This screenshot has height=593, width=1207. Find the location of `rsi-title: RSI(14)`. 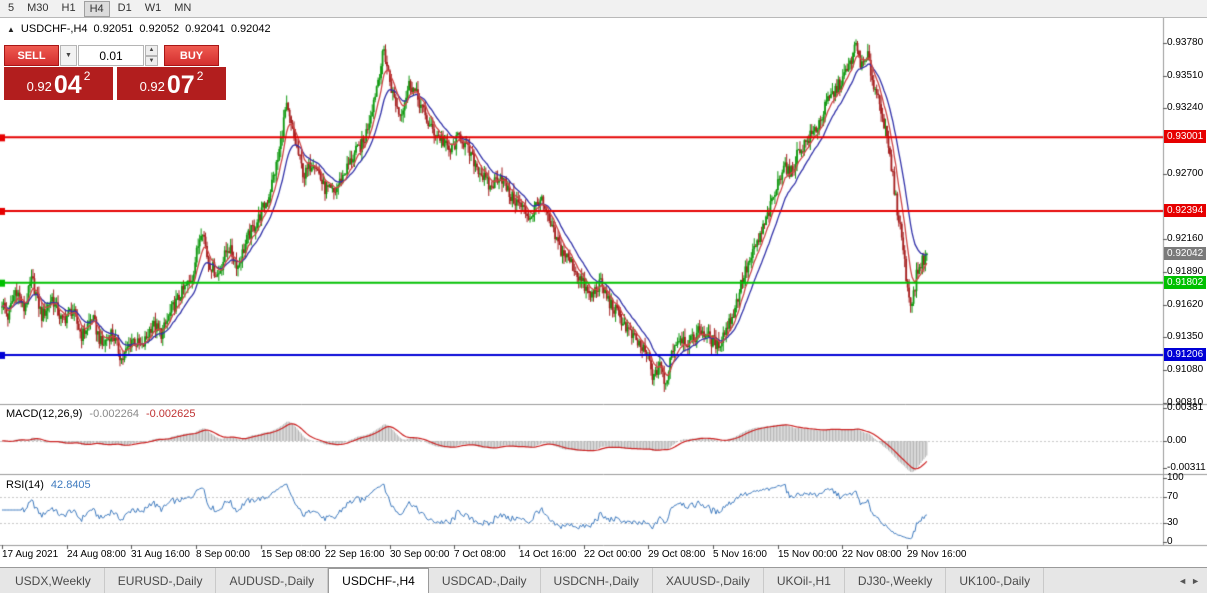

rsi-title: RSI(14) is located at coordinates (25, 485).